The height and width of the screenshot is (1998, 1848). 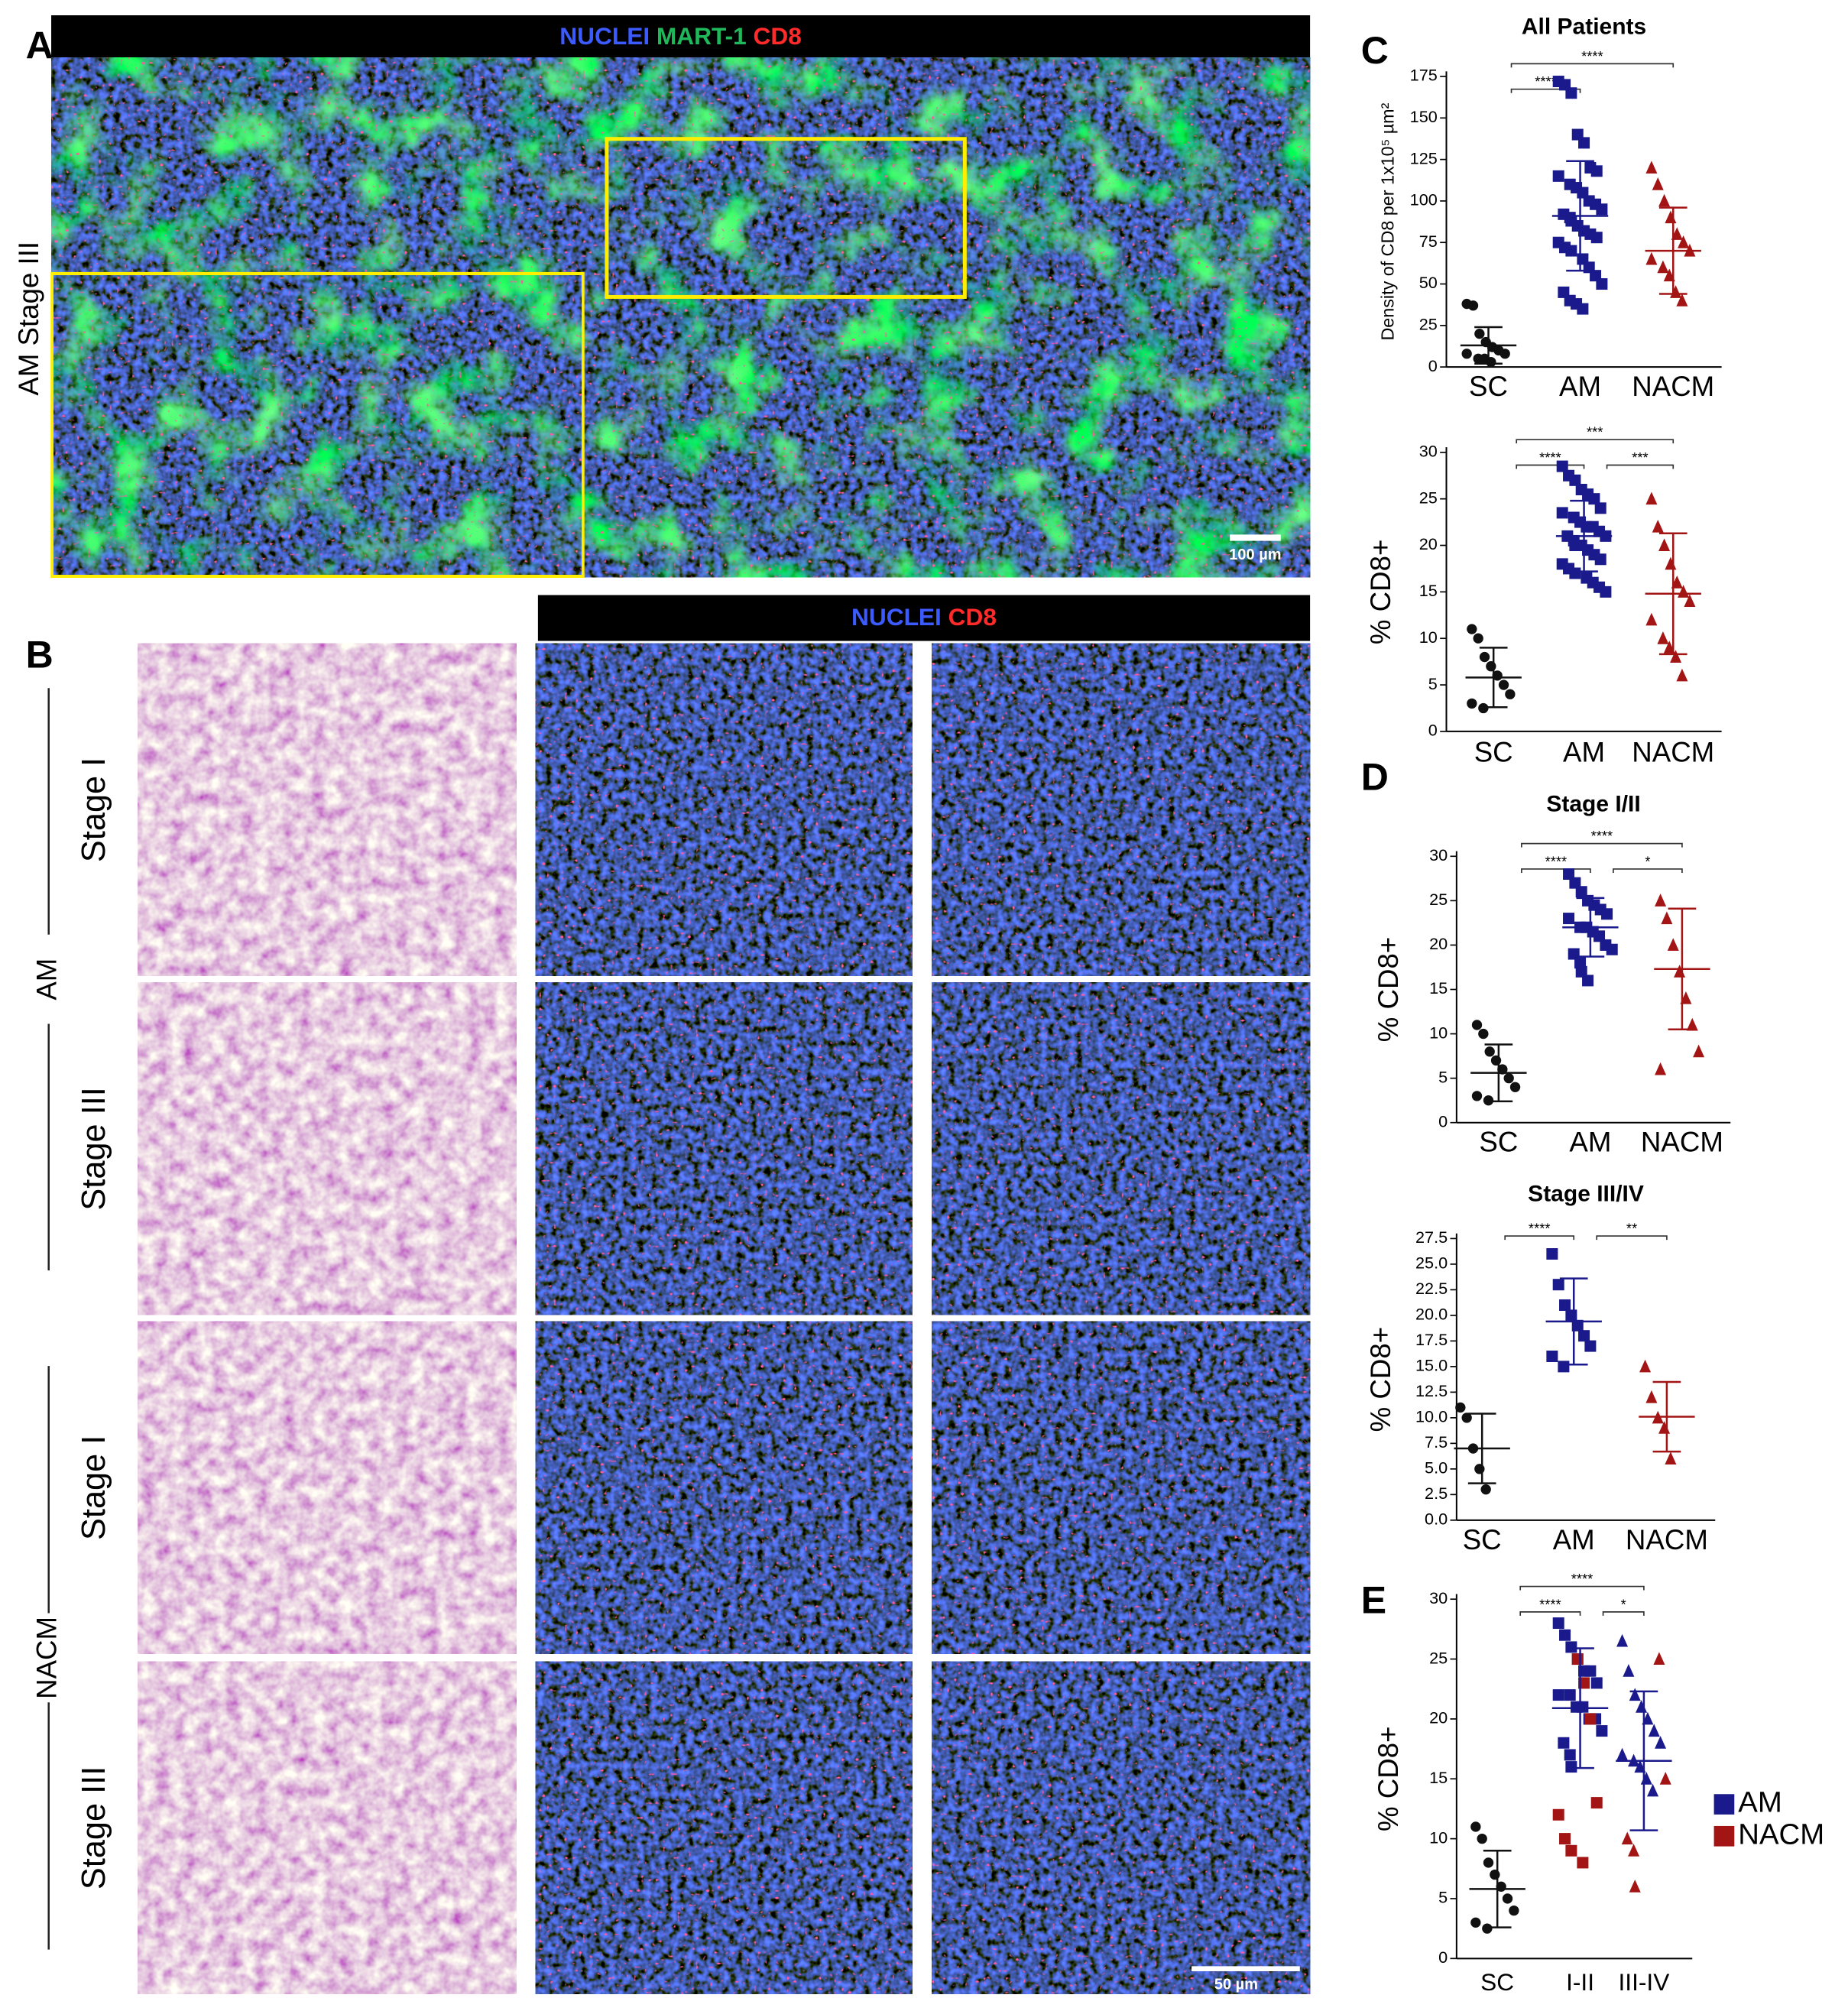 What do you see at coordinates (1436, 1441) in the screenshot?
I see `y-tick-label: 7.5` at bounding box center [1436, 1441].